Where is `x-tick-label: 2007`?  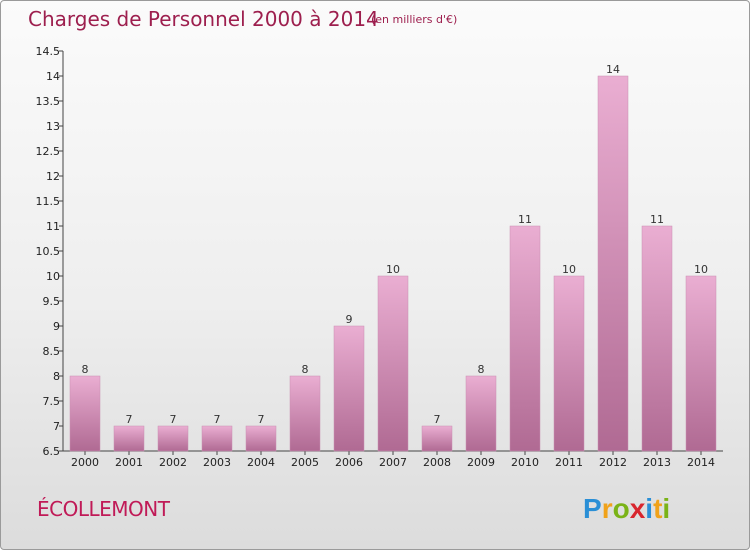 x-tick-label: 2007 is located at coordinates (393, 462).